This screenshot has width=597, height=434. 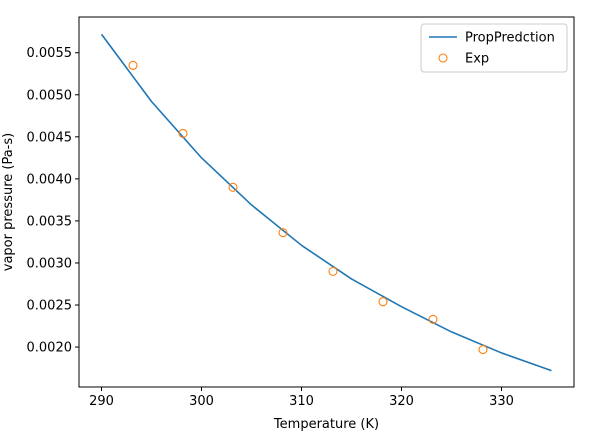 I want to click on y-tick-label: 0.0050, so click(x=50, y=95).